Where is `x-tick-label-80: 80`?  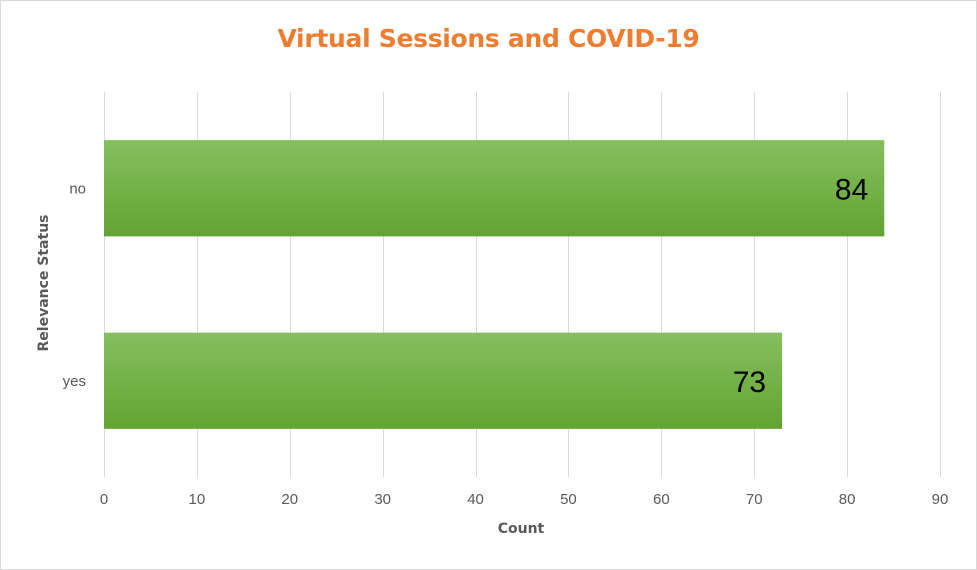 x-tick-label-80: 80 is located at coordinates (847, 499).